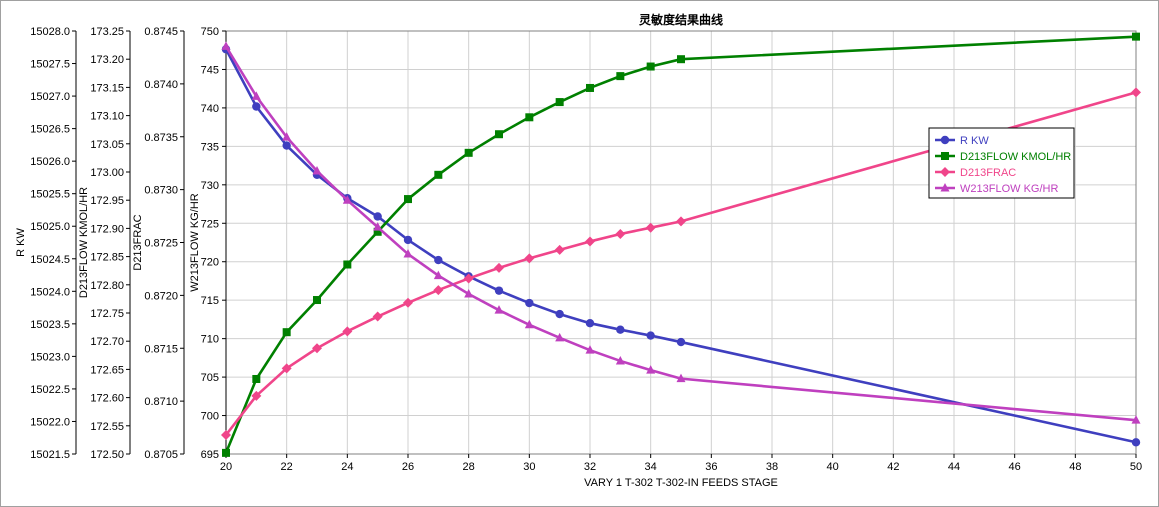  Describe the element at coordinates (107, 370) in the screenshot. I see `d213flow-tick-label: 172.65` at that location.